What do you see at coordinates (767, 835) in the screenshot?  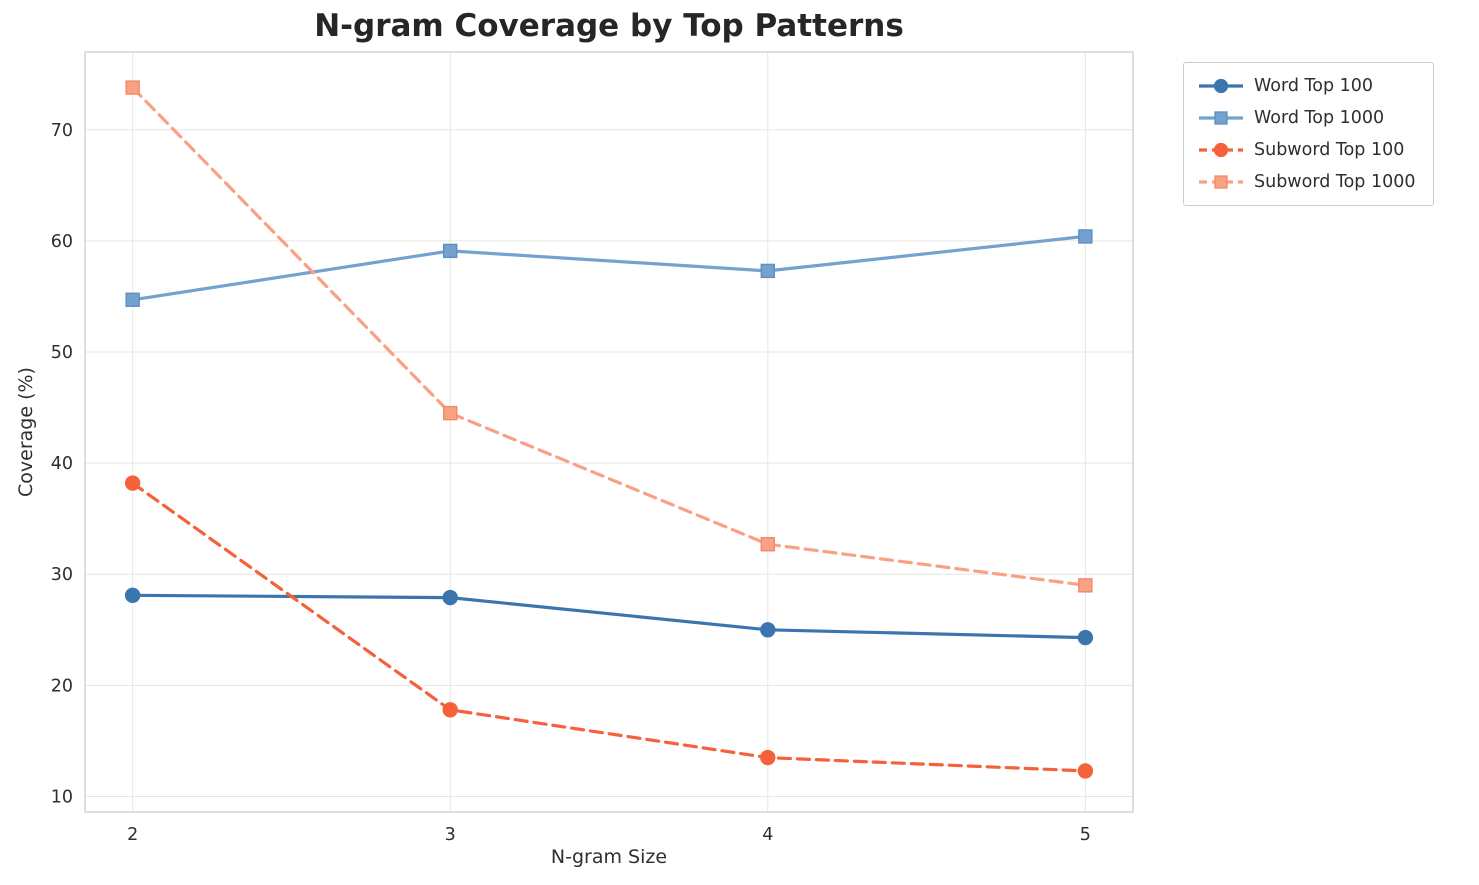 I see `svg-text: 4` at bounding box center [767, 835].